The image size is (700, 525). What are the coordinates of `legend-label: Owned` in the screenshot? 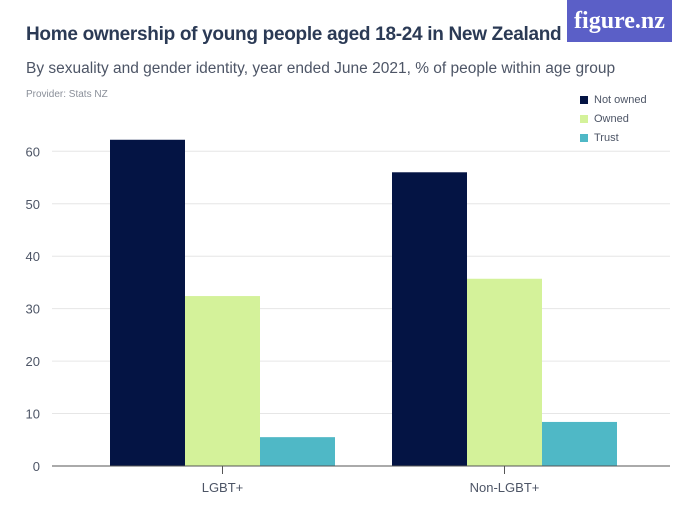 It's located at (611, 118).